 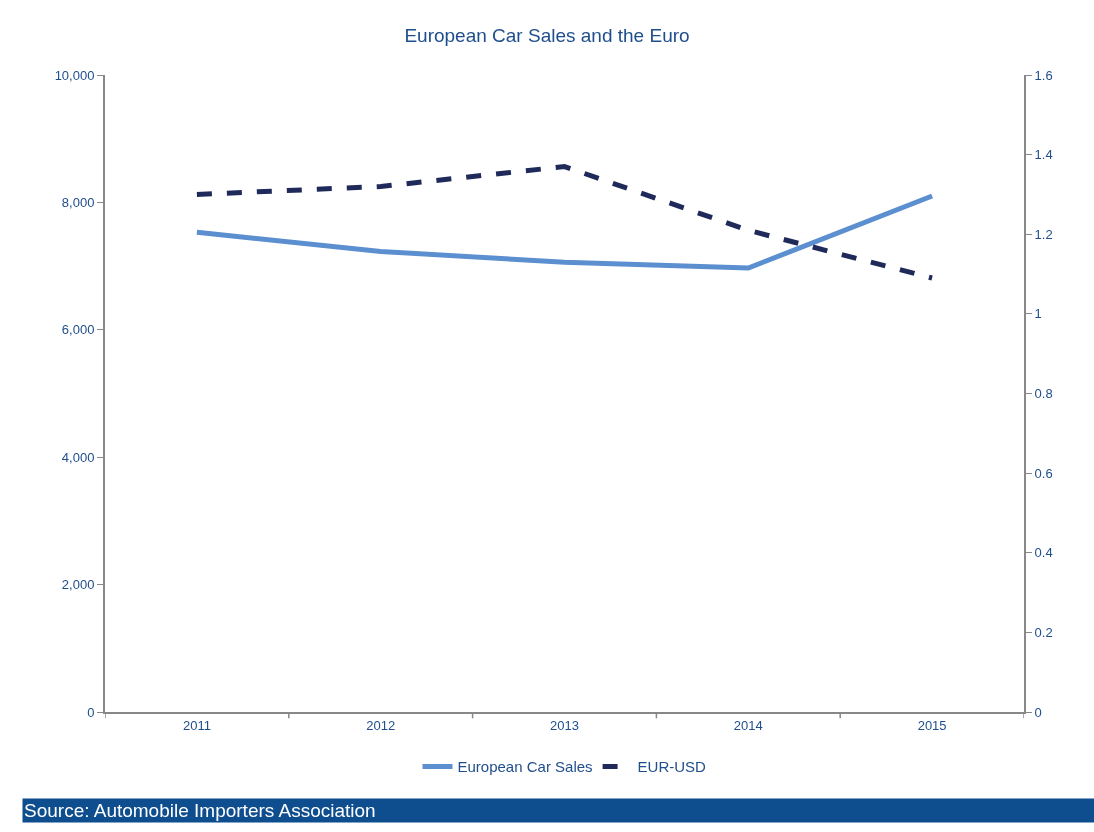 What do you see at coordinates (547, 36) in the screenshot?
I see `chart-title: European Car Sales and the Euro` at bounding box center [547, 36].